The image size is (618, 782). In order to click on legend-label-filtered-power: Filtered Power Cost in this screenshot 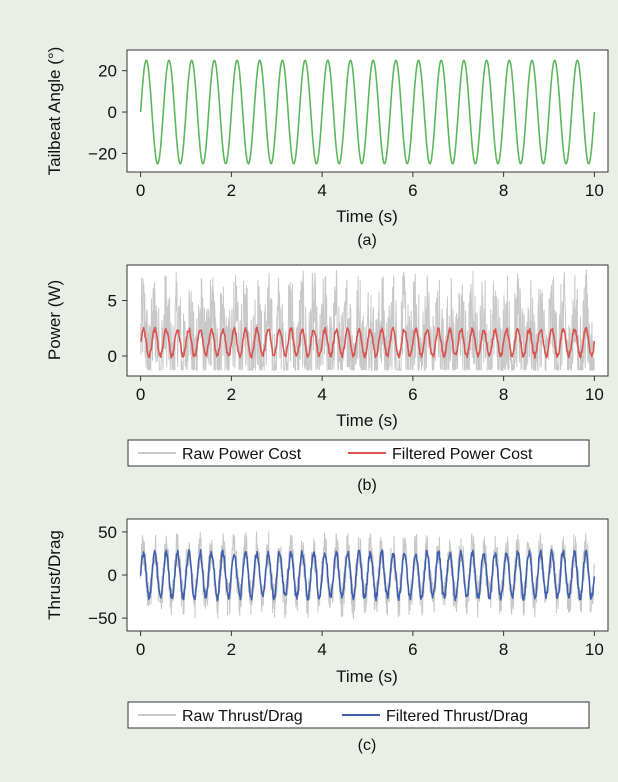, I will do `click(462, 454)`.